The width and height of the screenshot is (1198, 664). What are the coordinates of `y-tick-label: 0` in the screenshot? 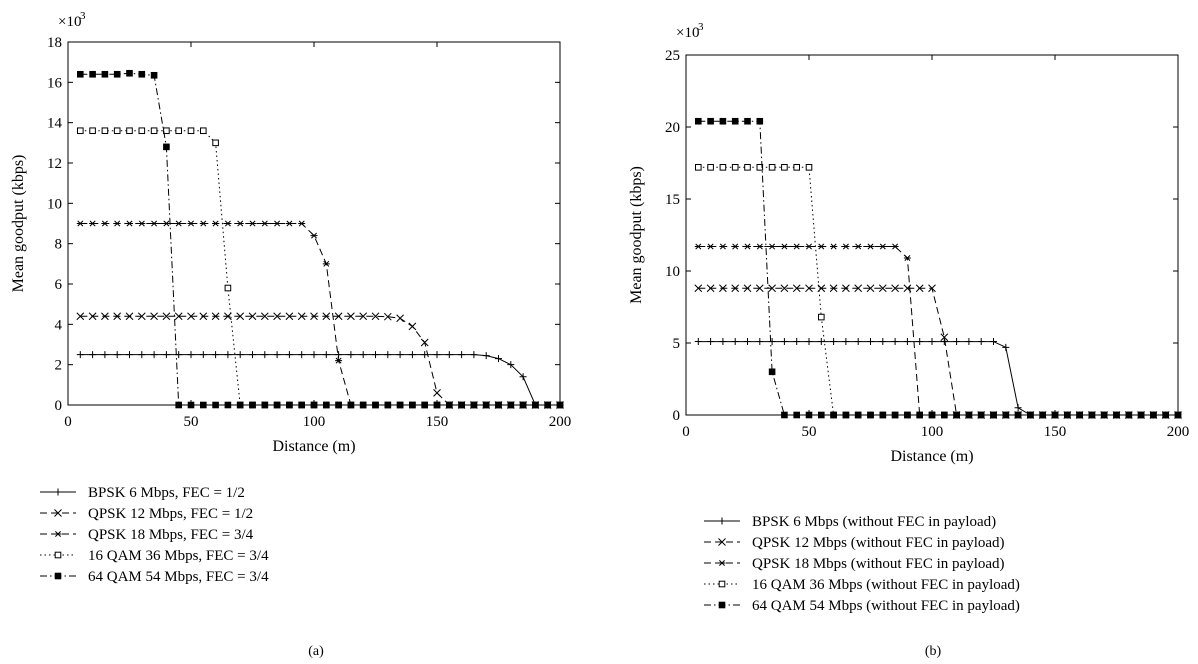 It's located at (59, 406).